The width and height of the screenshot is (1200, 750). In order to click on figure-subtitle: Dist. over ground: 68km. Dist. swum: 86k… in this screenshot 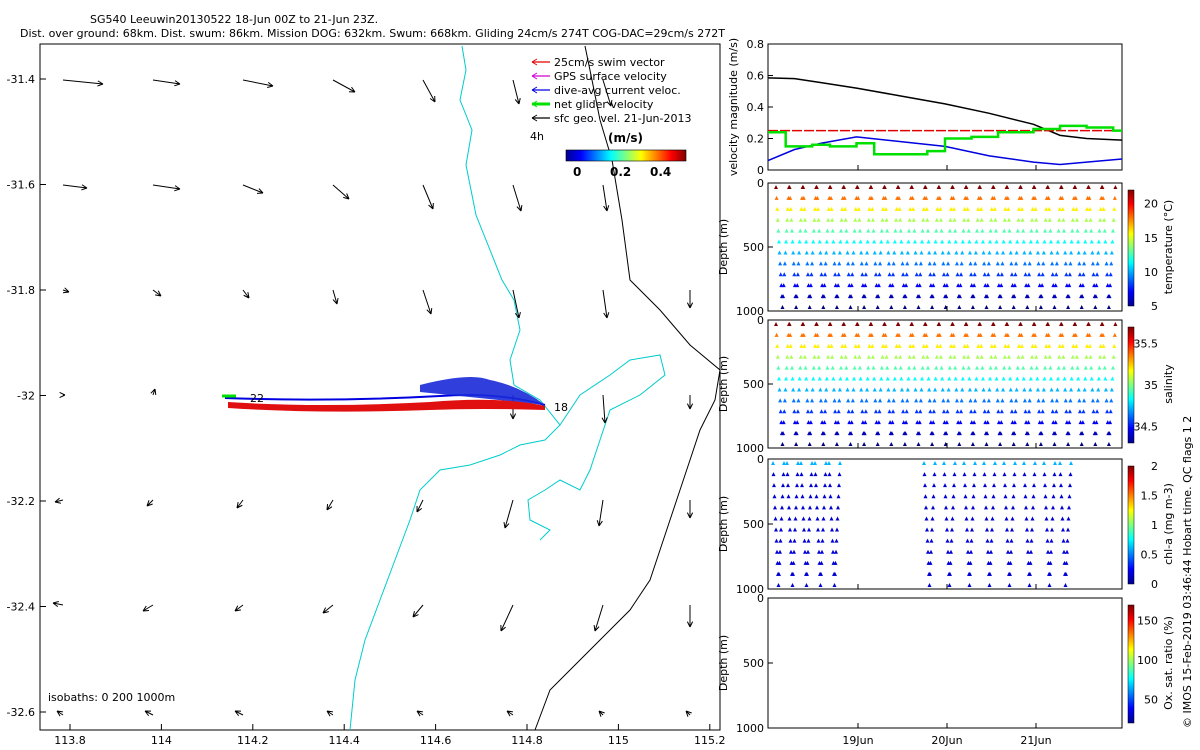, I will do `click(372, 33)`.